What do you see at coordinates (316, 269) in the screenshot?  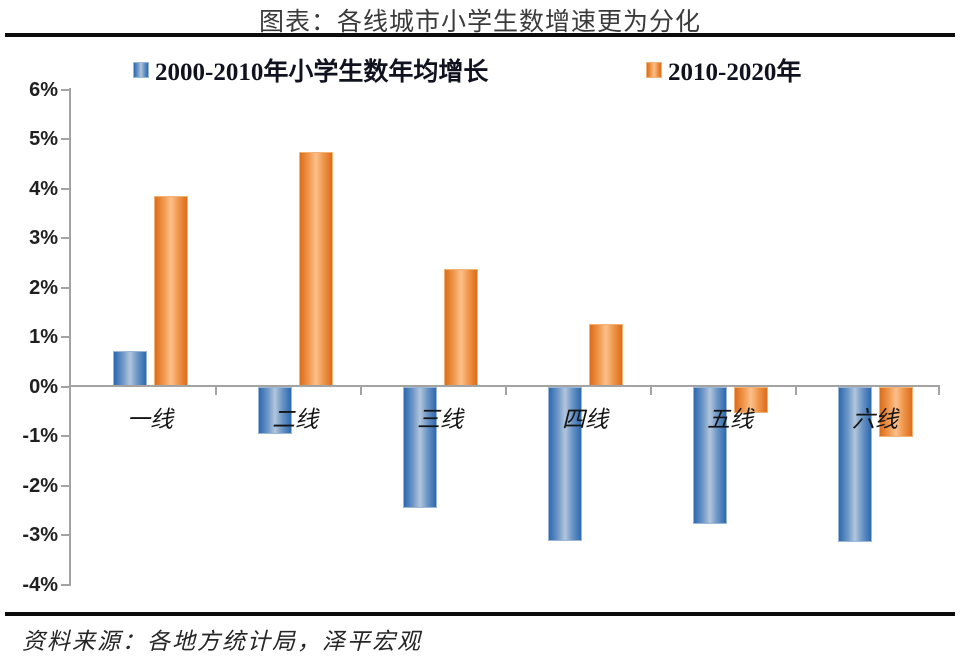 I see `bar-s1-c1` at bounding box center [316, 269].